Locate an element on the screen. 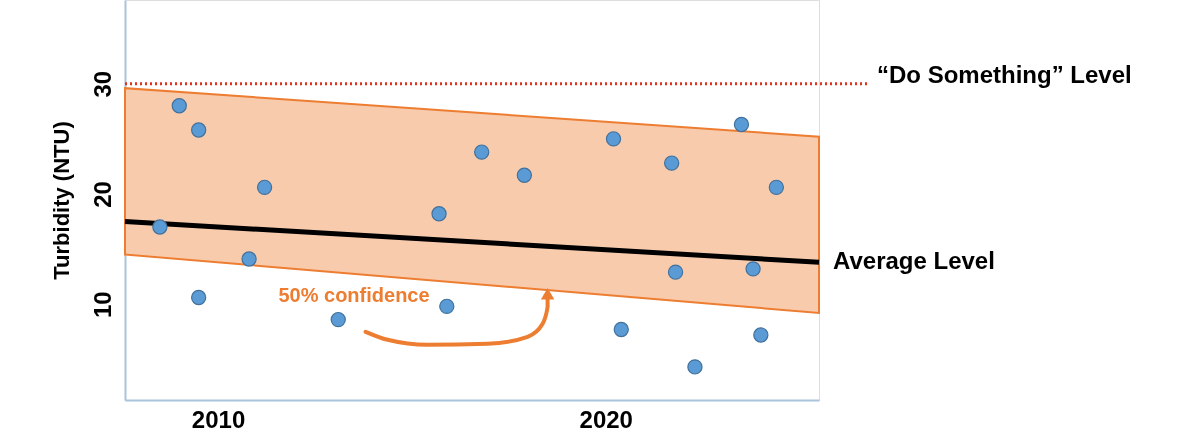 The width and height of the screenshot is (1183, 441). y-tick-label: 10 is located at coordinates (102, 304).